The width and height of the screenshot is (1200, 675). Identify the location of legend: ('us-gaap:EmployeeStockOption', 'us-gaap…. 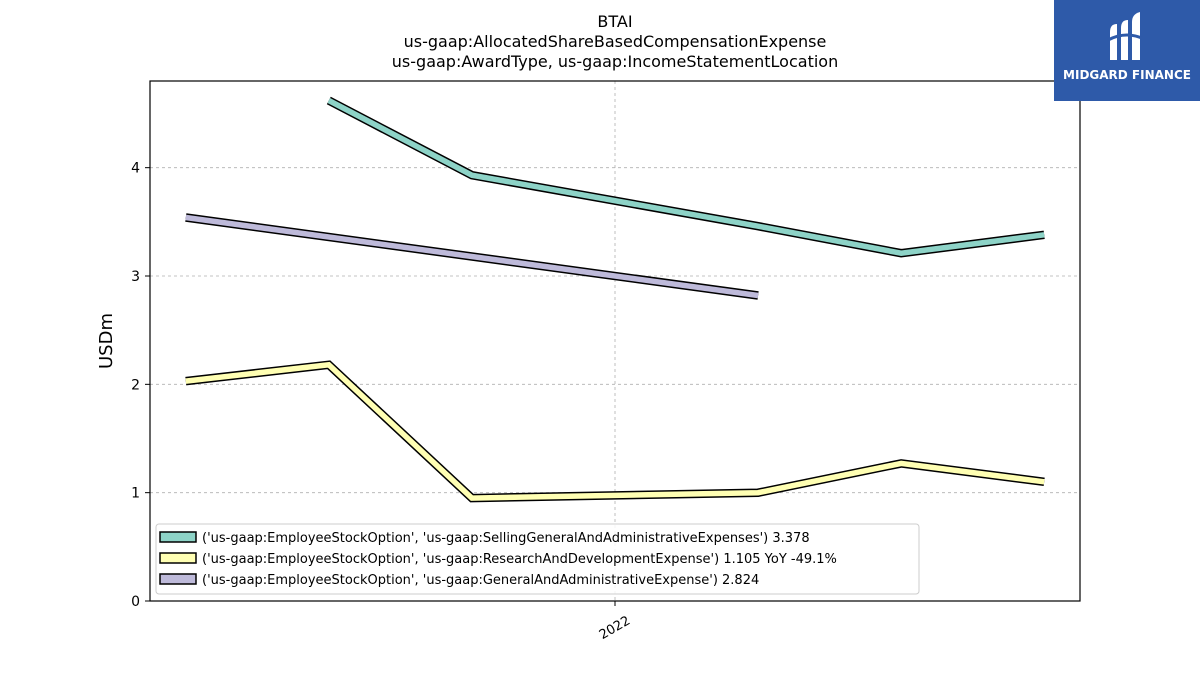
(537, 559).